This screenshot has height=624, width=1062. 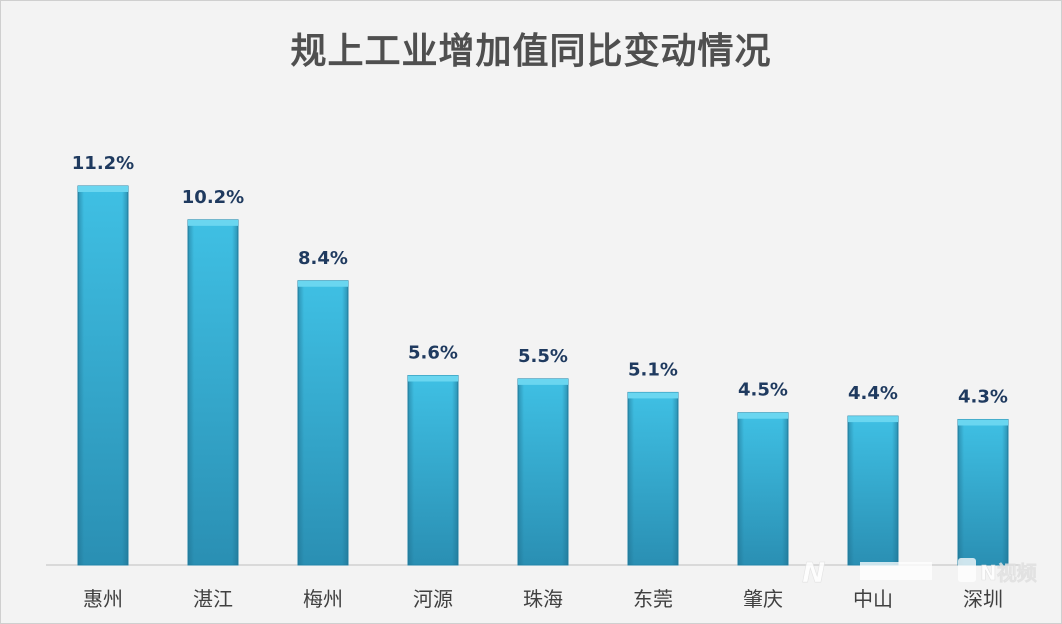 What do you see at coordinates (925, 572) in the screenshot?
I see `watermark-logo: N N视频` at bounding box center [925, 572].